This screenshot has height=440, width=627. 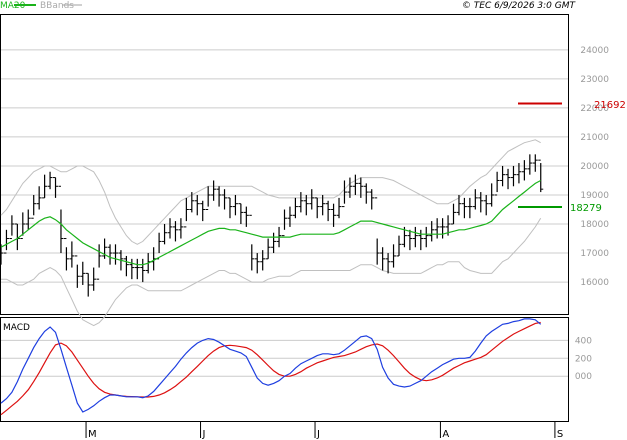 What do you see at coordinates (16, 328) in the screenshot?
I see `macd-title: MACD` at bounding box center [16, 328].